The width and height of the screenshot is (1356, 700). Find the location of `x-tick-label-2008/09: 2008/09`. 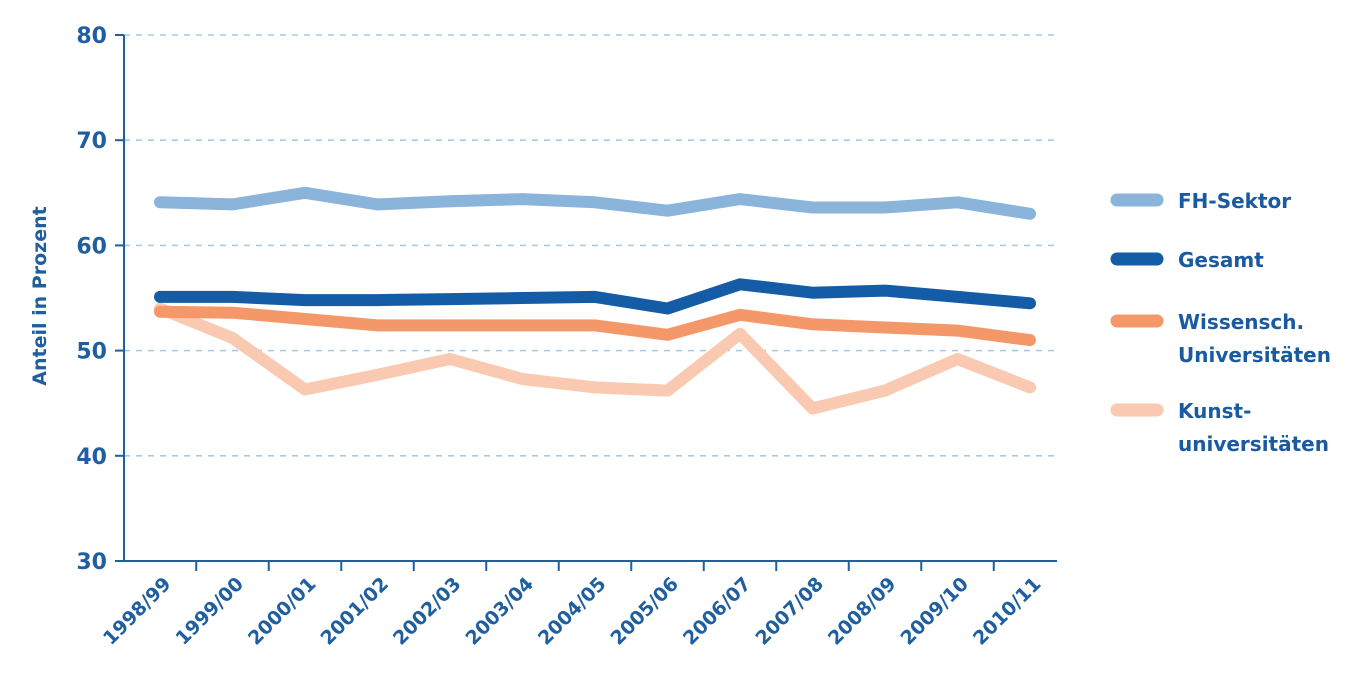

x-tick-label-2008/09: 2008/09 is located at coordinates (862, 611).